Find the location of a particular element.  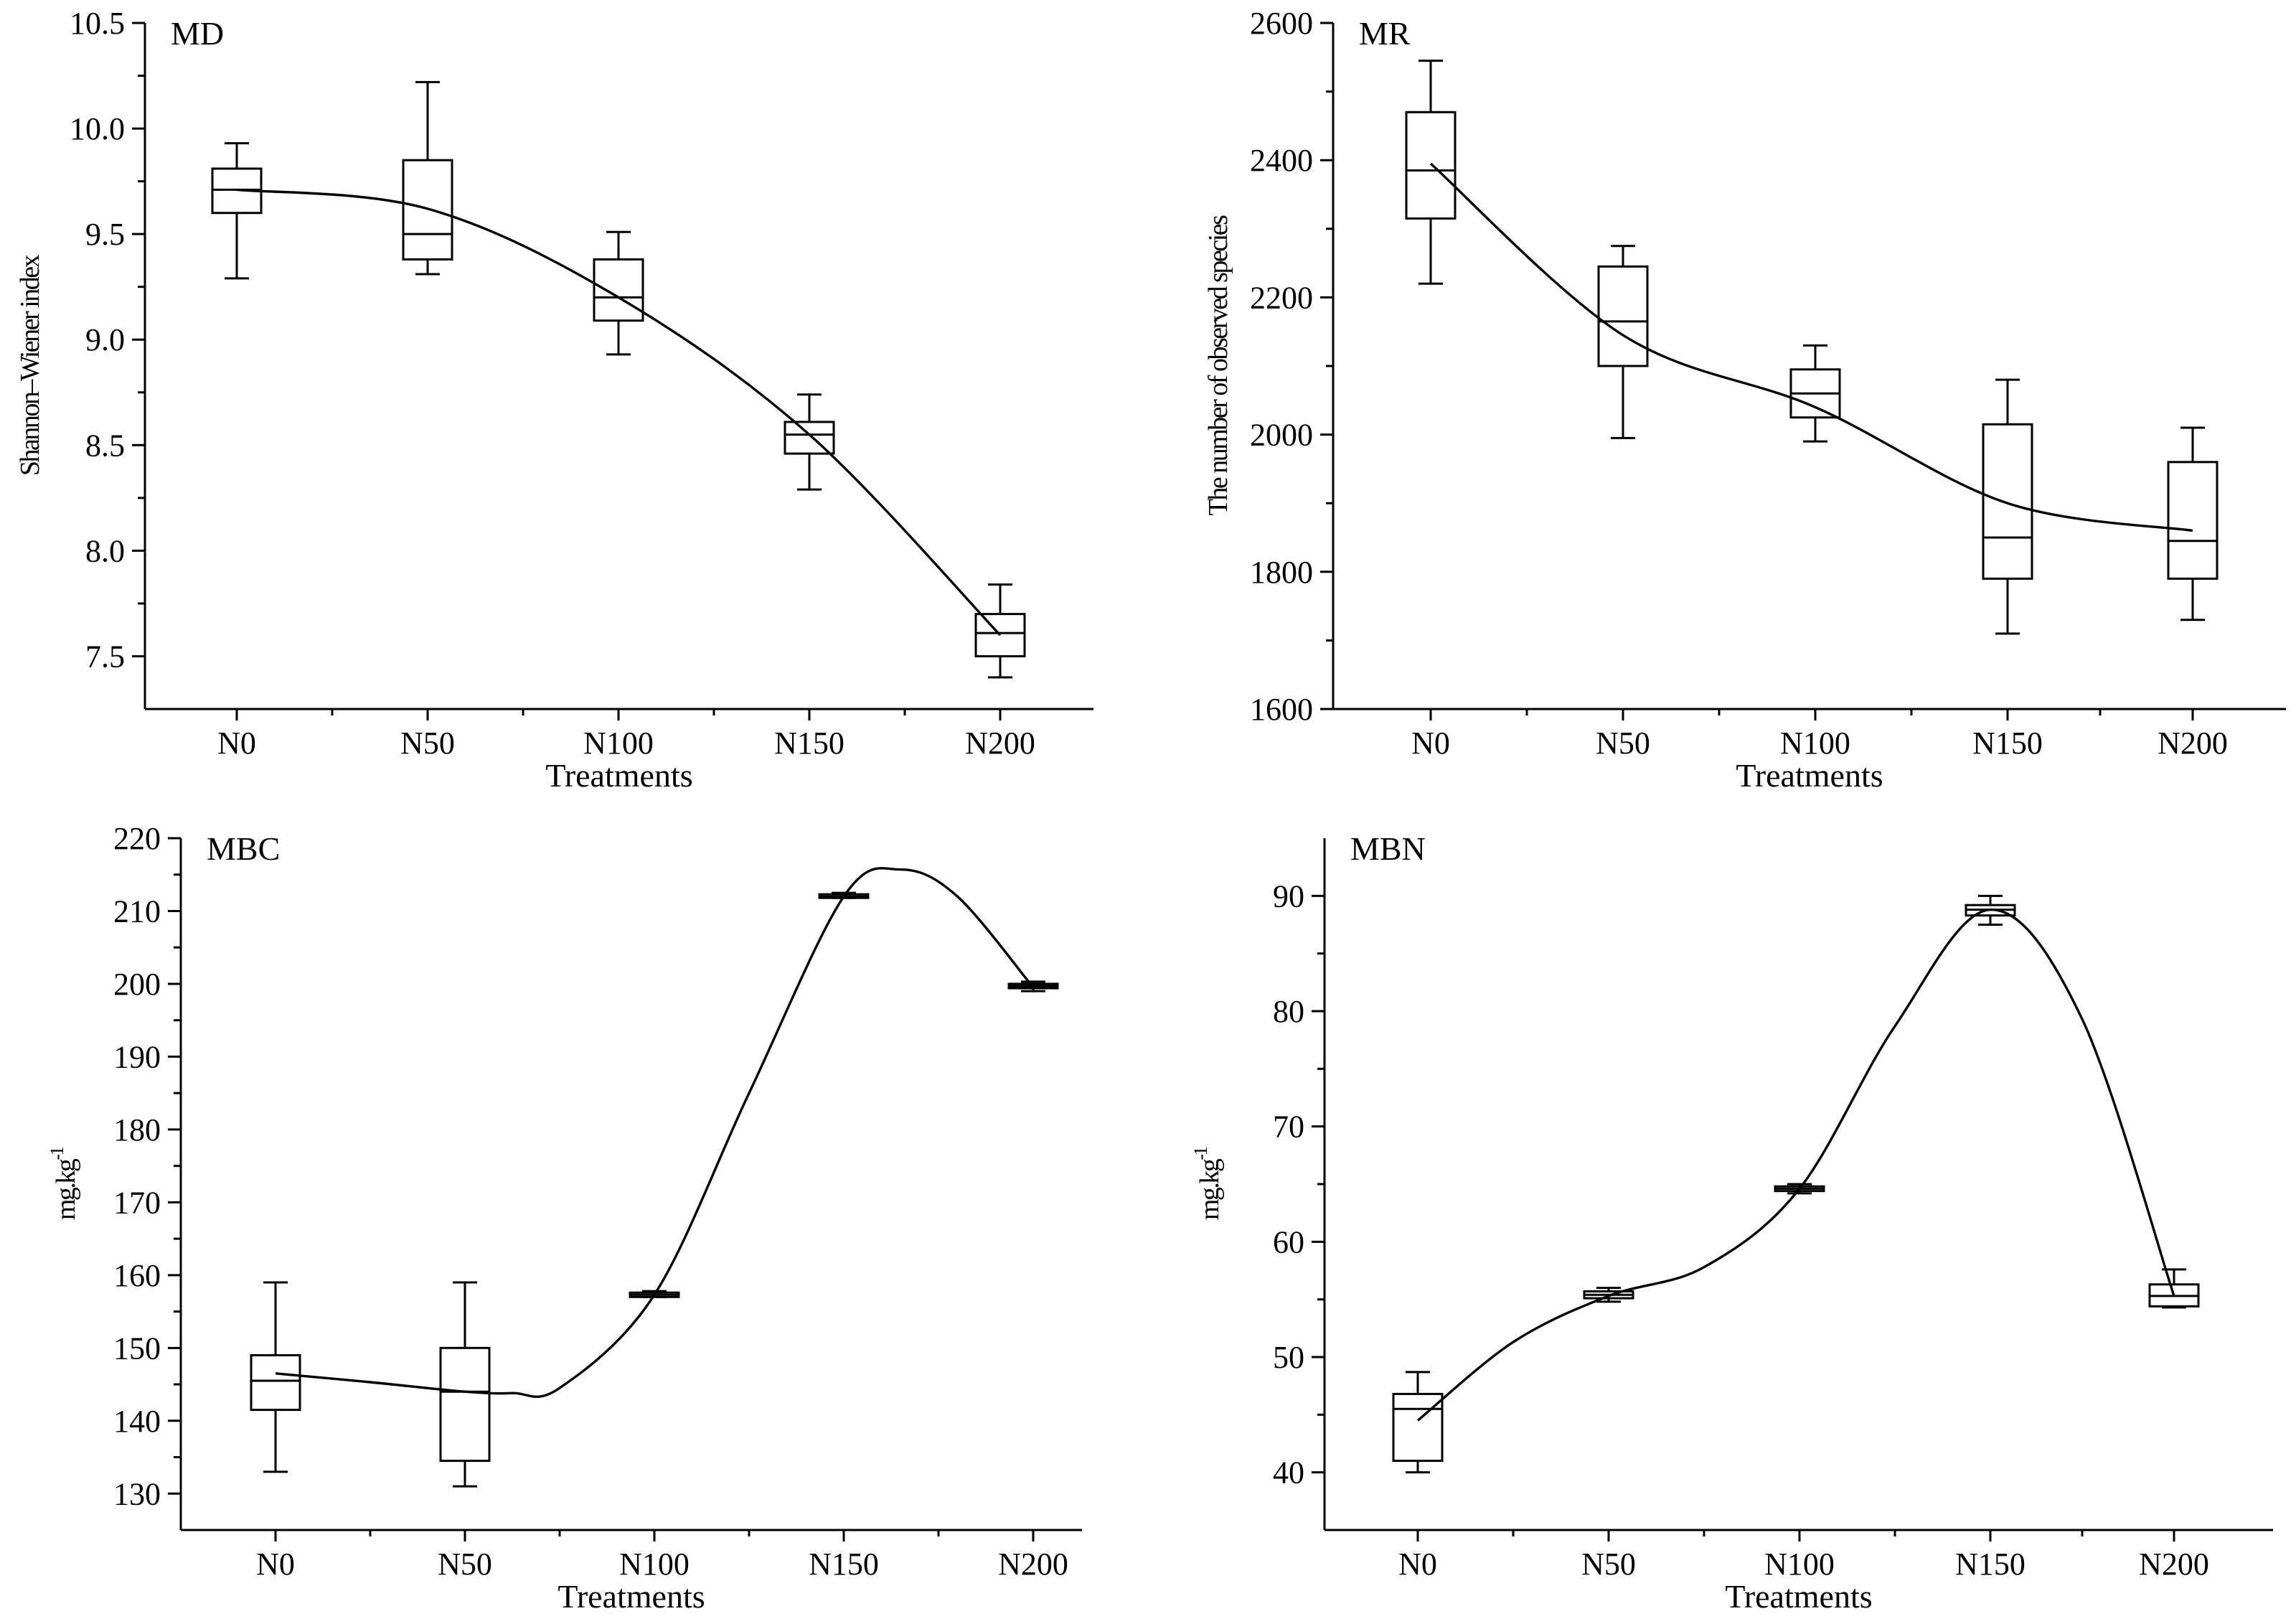

mbc-trend-line is located at coordinates (655, 1132).